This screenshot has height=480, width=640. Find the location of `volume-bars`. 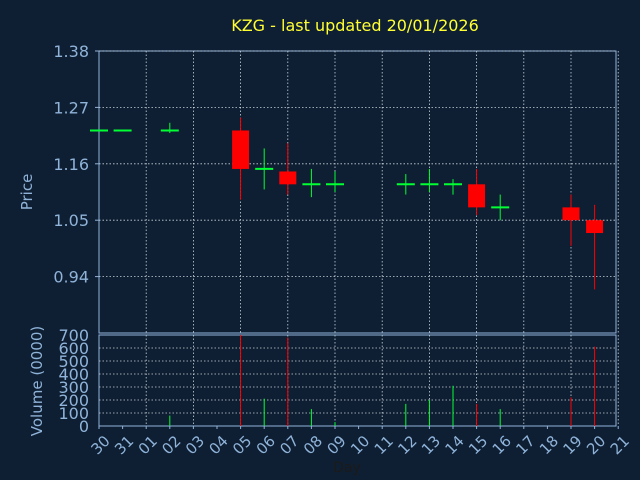

volume-bars is located at coordinates (382, 380).